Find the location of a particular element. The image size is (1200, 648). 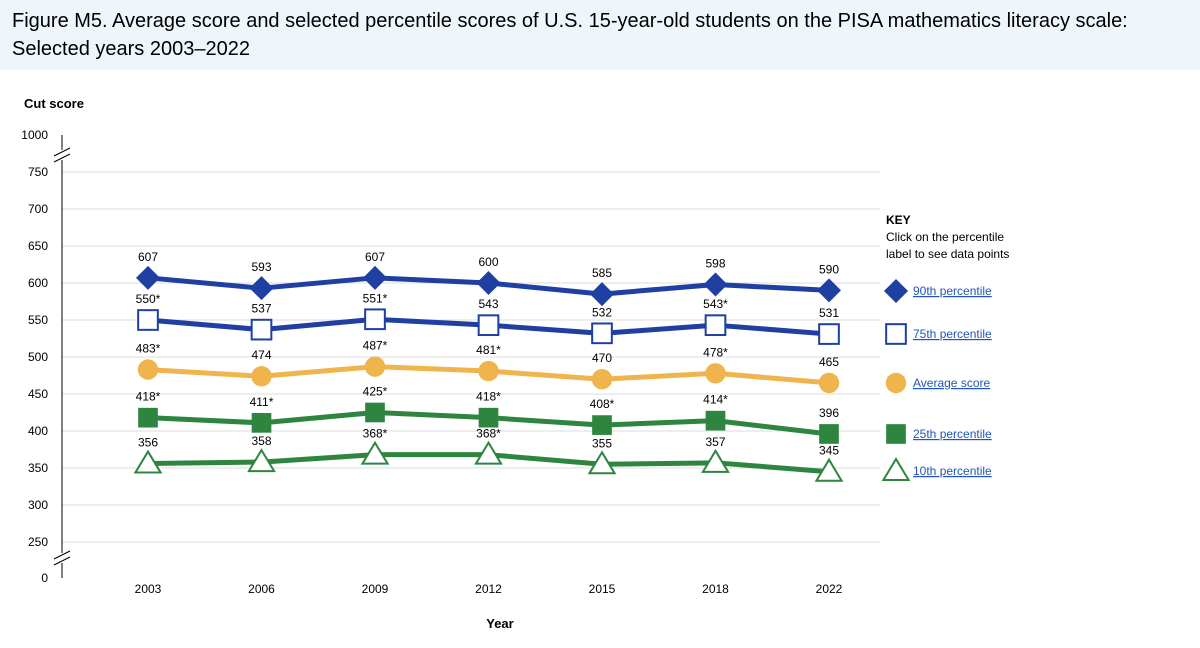

y-tick-label-top-break: 1000 is located at coordinates (34, 135).